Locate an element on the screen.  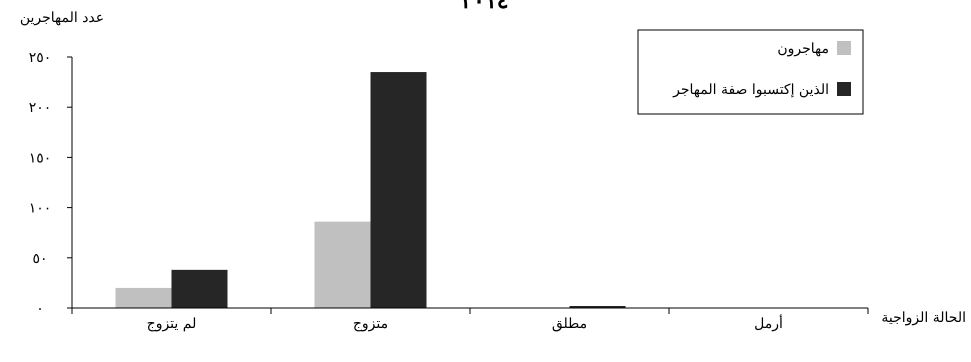
y-tick-label: ٥٠ is located at coordinates (39, 259).